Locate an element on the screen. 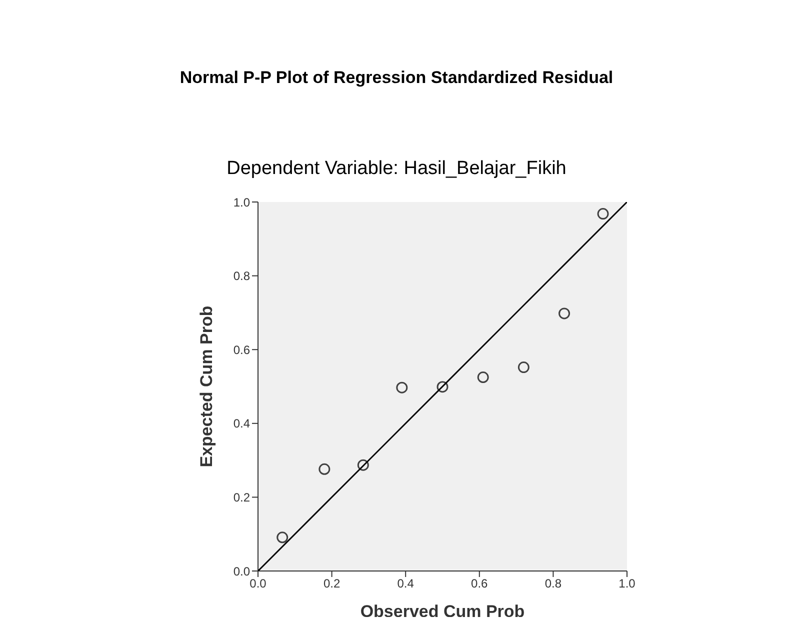  x-tick-label: 0.2 is located at coordinates (331, 583).